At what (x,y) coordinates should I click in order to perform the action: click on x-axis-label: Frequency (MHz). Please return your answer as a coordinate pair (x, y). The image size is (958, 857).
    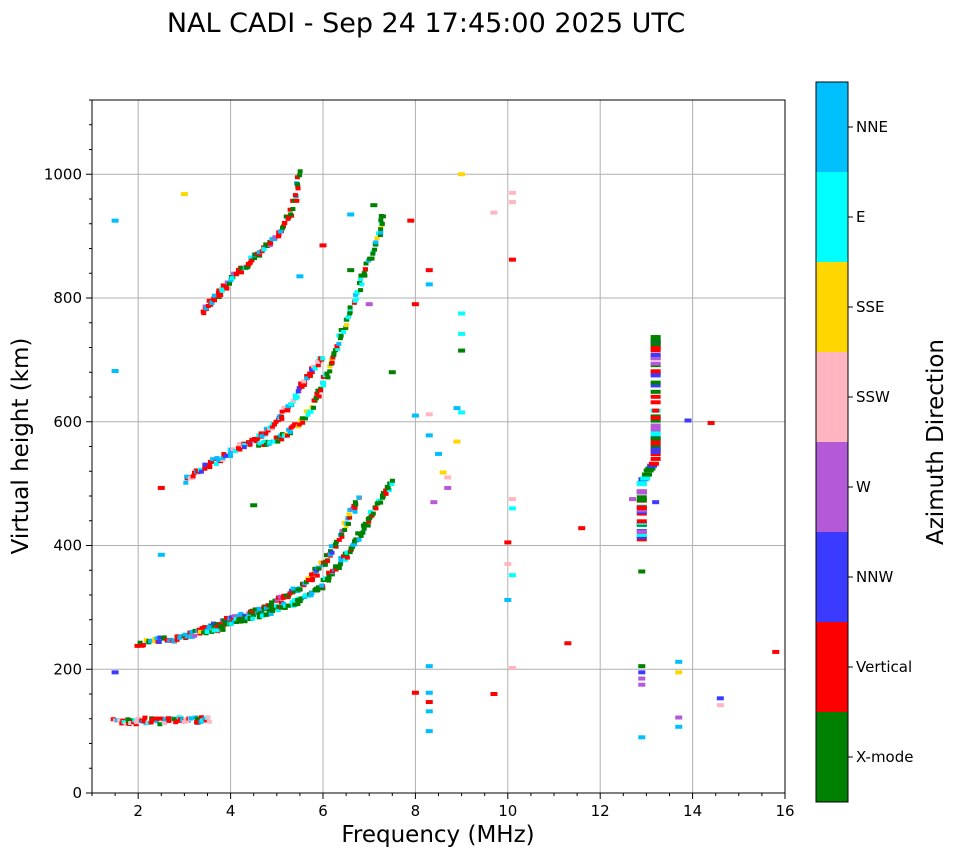
    Looking at the image, I should click on (437, 835).